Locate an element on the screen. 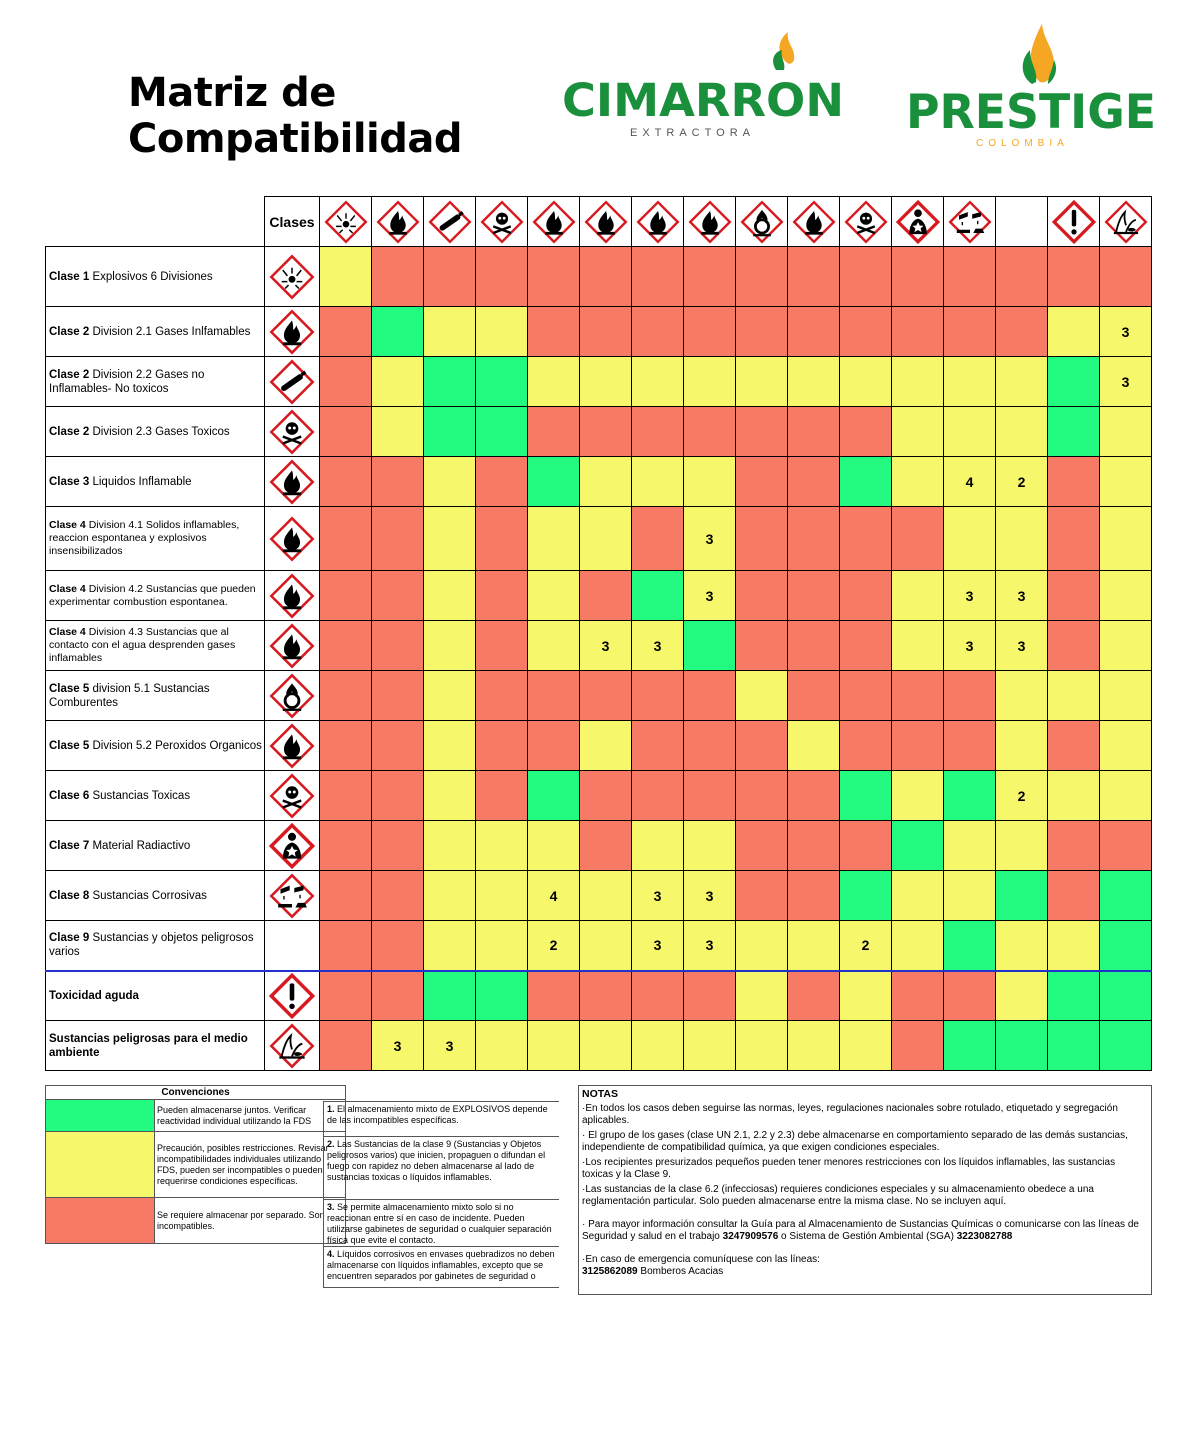  matrix-corner-blank is located at coordinates (155, 221).